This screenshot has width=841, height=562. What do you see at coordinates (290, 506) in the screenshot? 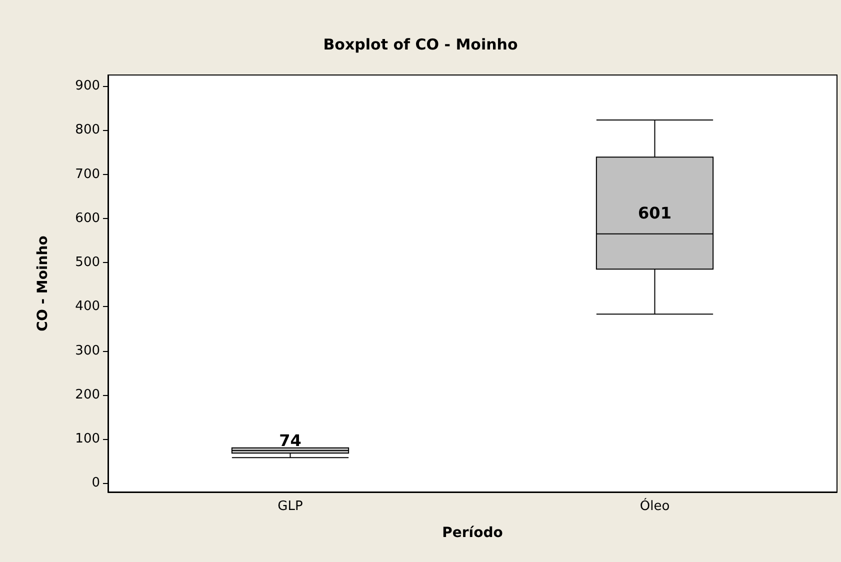
I see `x-tick-label: GLP` at bounding box center [290, 506].